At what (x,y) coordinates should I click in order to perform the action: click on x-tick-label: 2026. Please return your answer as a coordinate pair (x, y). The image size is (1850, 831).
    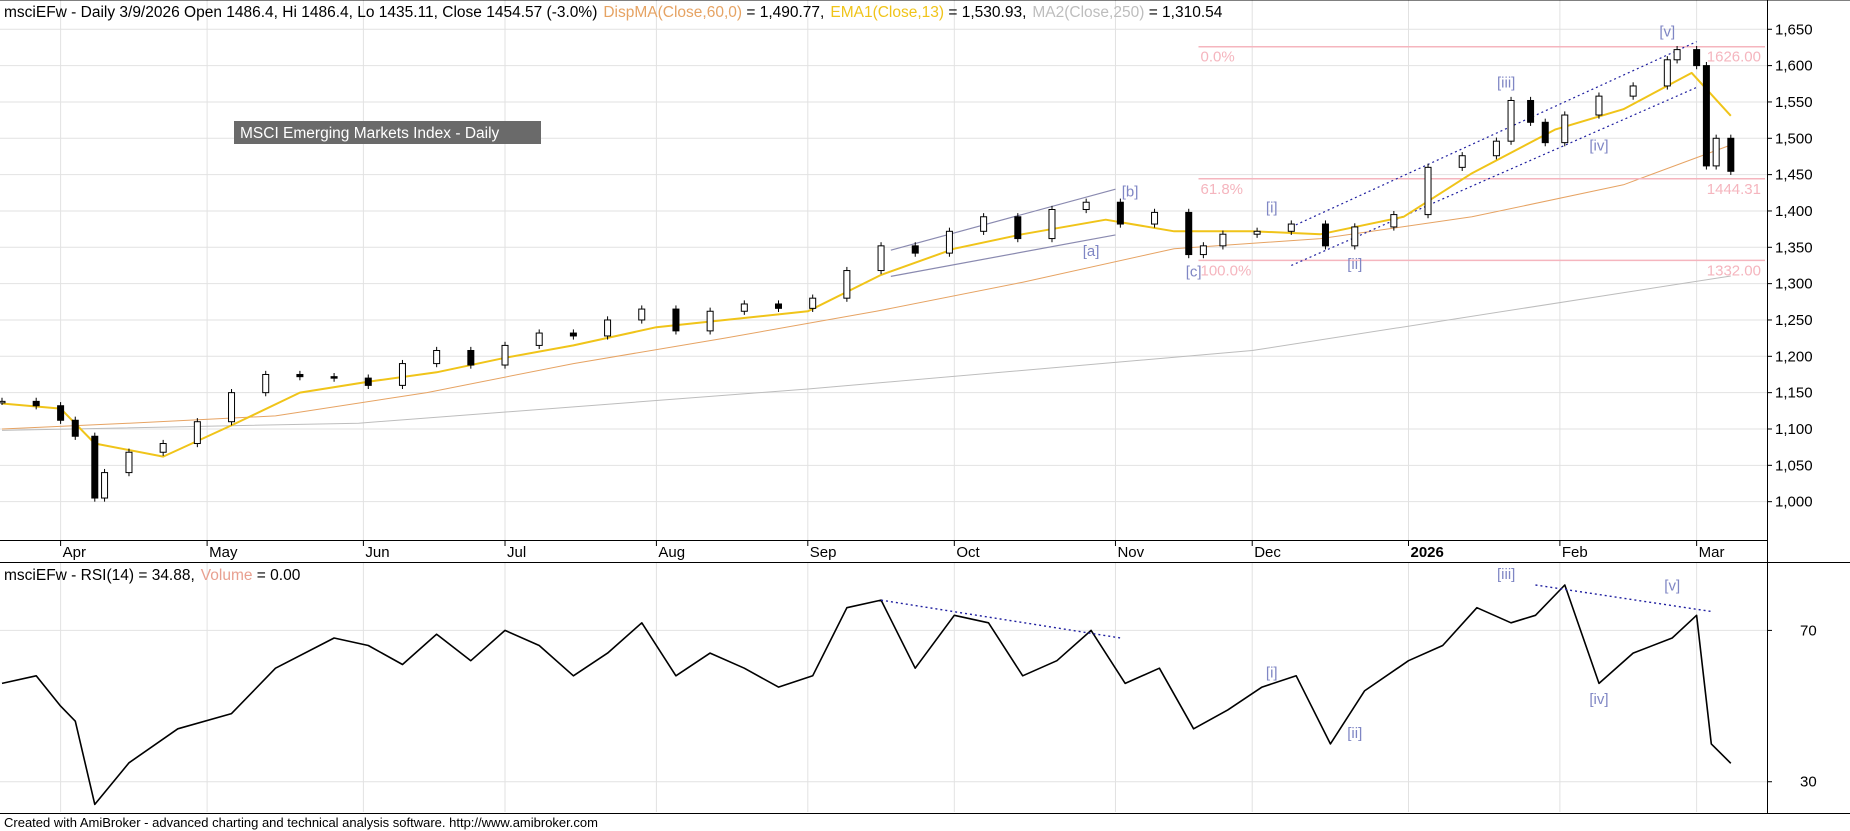
    Looking at the image, I should click on (1426, 552).